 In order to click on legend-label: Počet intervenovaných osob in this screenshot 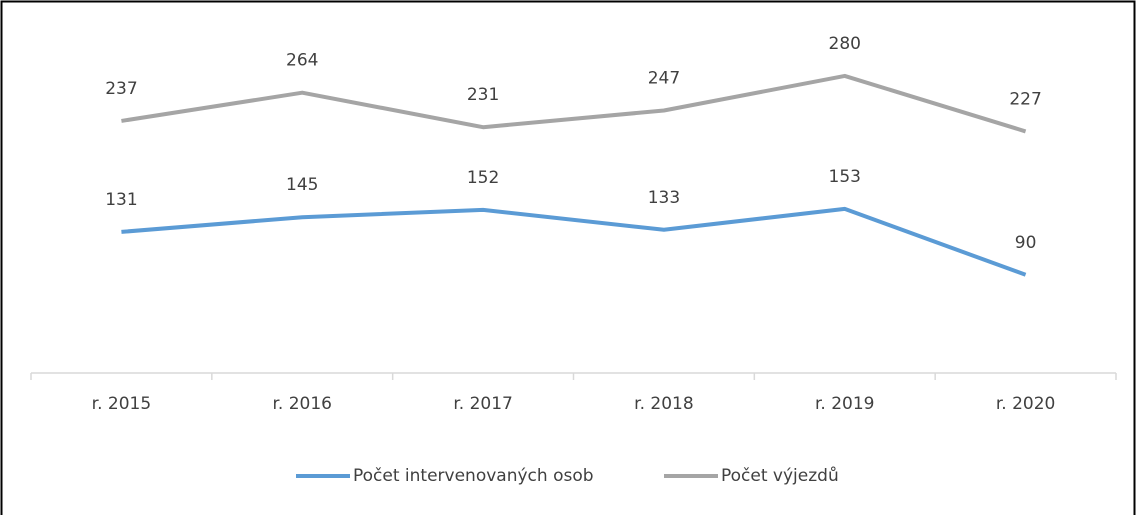, I will do `click(473, 476)`.